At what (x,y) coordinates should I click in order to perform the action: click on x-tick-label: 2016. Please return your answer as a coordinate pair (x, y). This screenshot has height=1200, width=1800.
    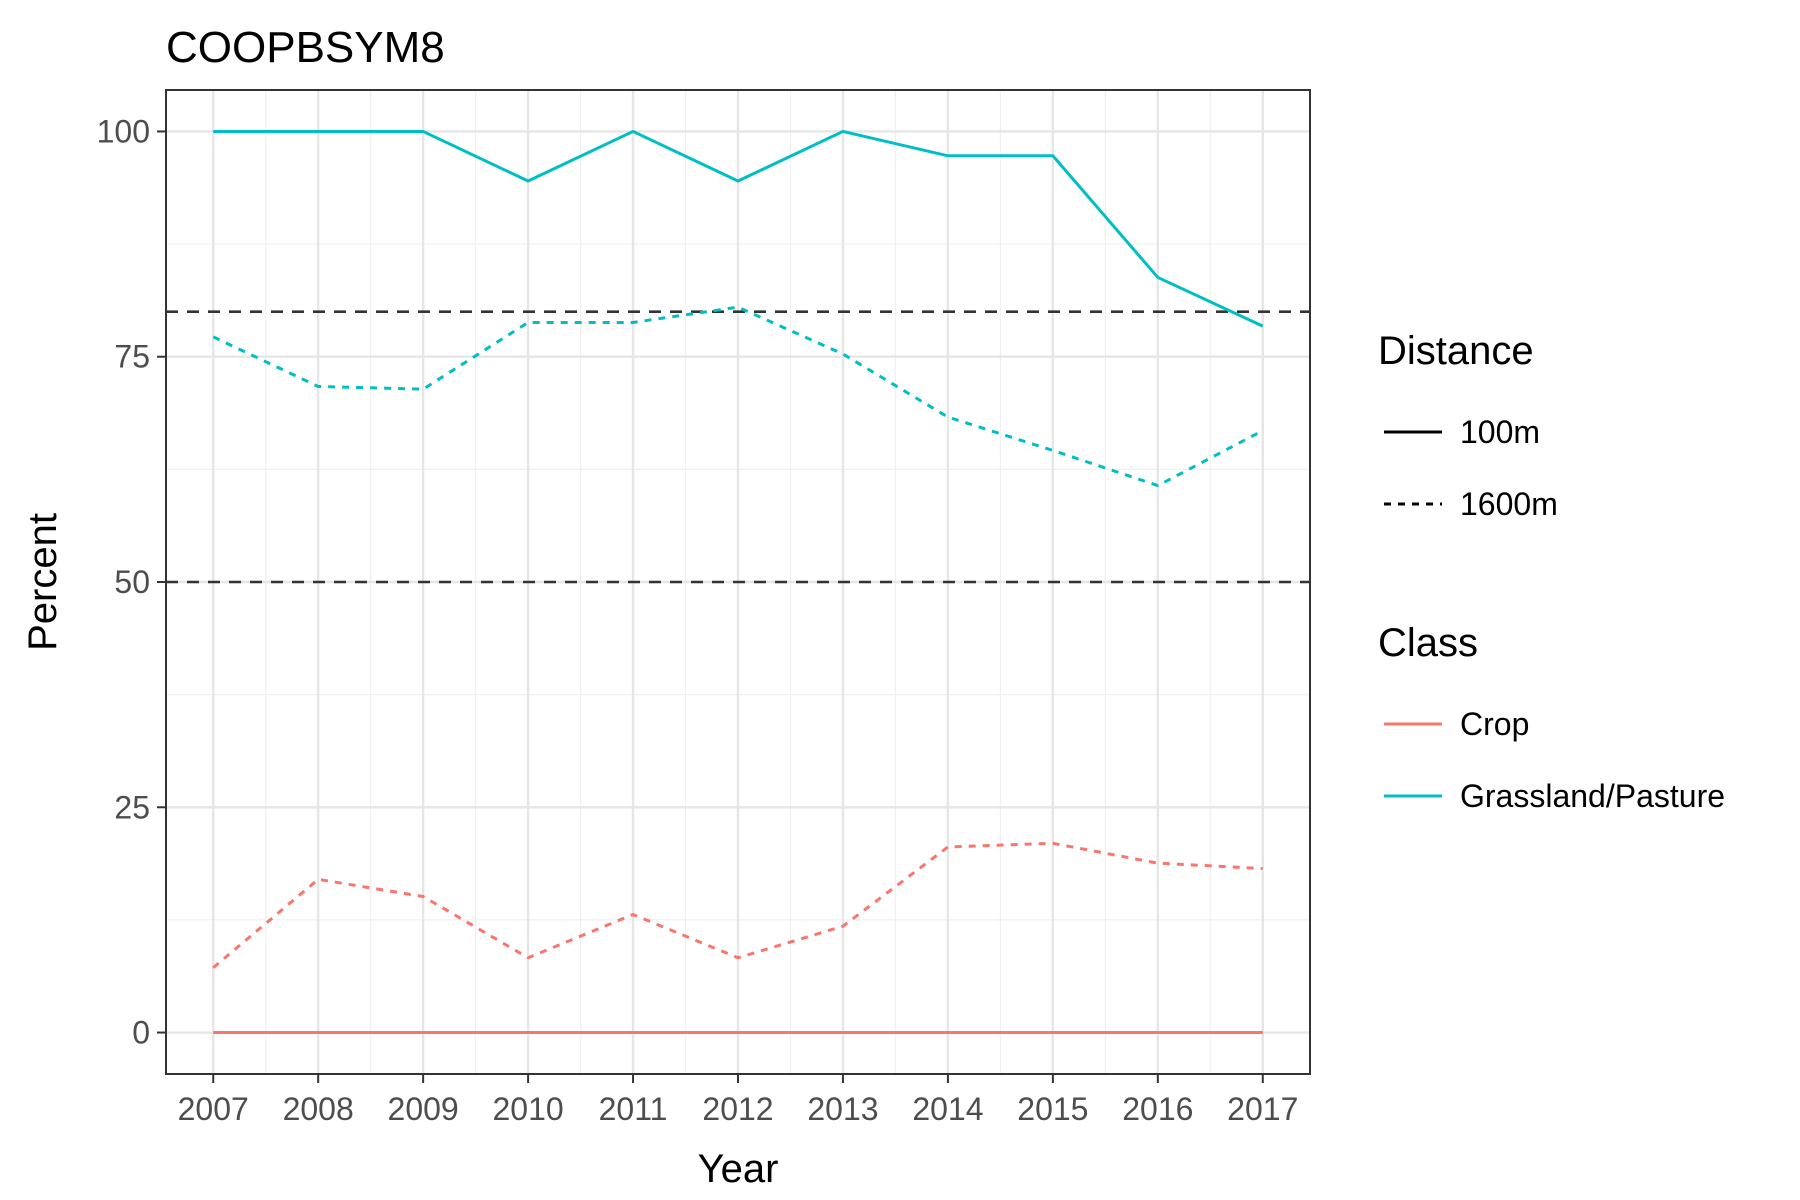
    Looking at the image, I should click on (1157, 1109).